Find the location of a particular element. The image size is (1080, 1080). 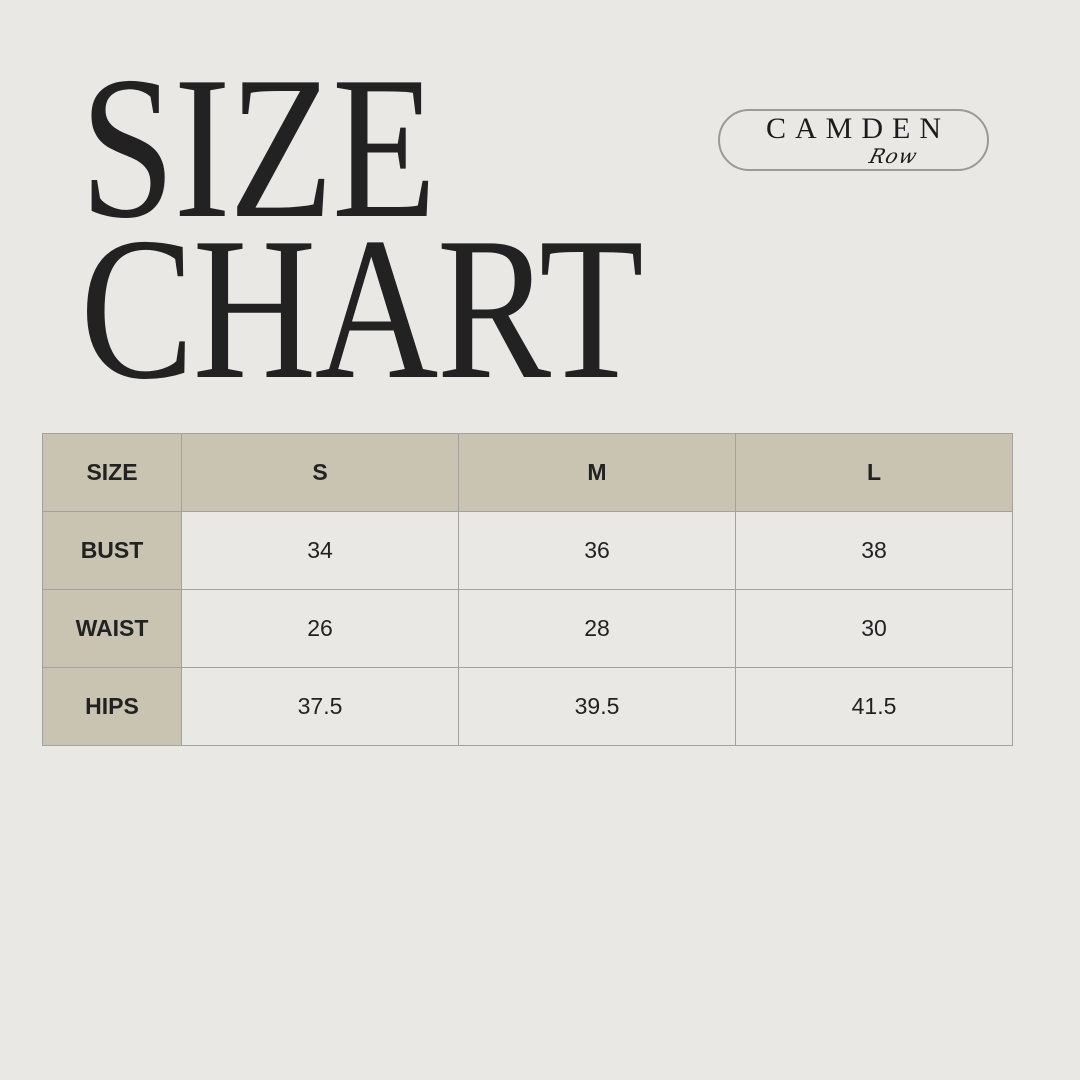

logo-wordmark: CAMDEN is located at coordinates (857, 128).